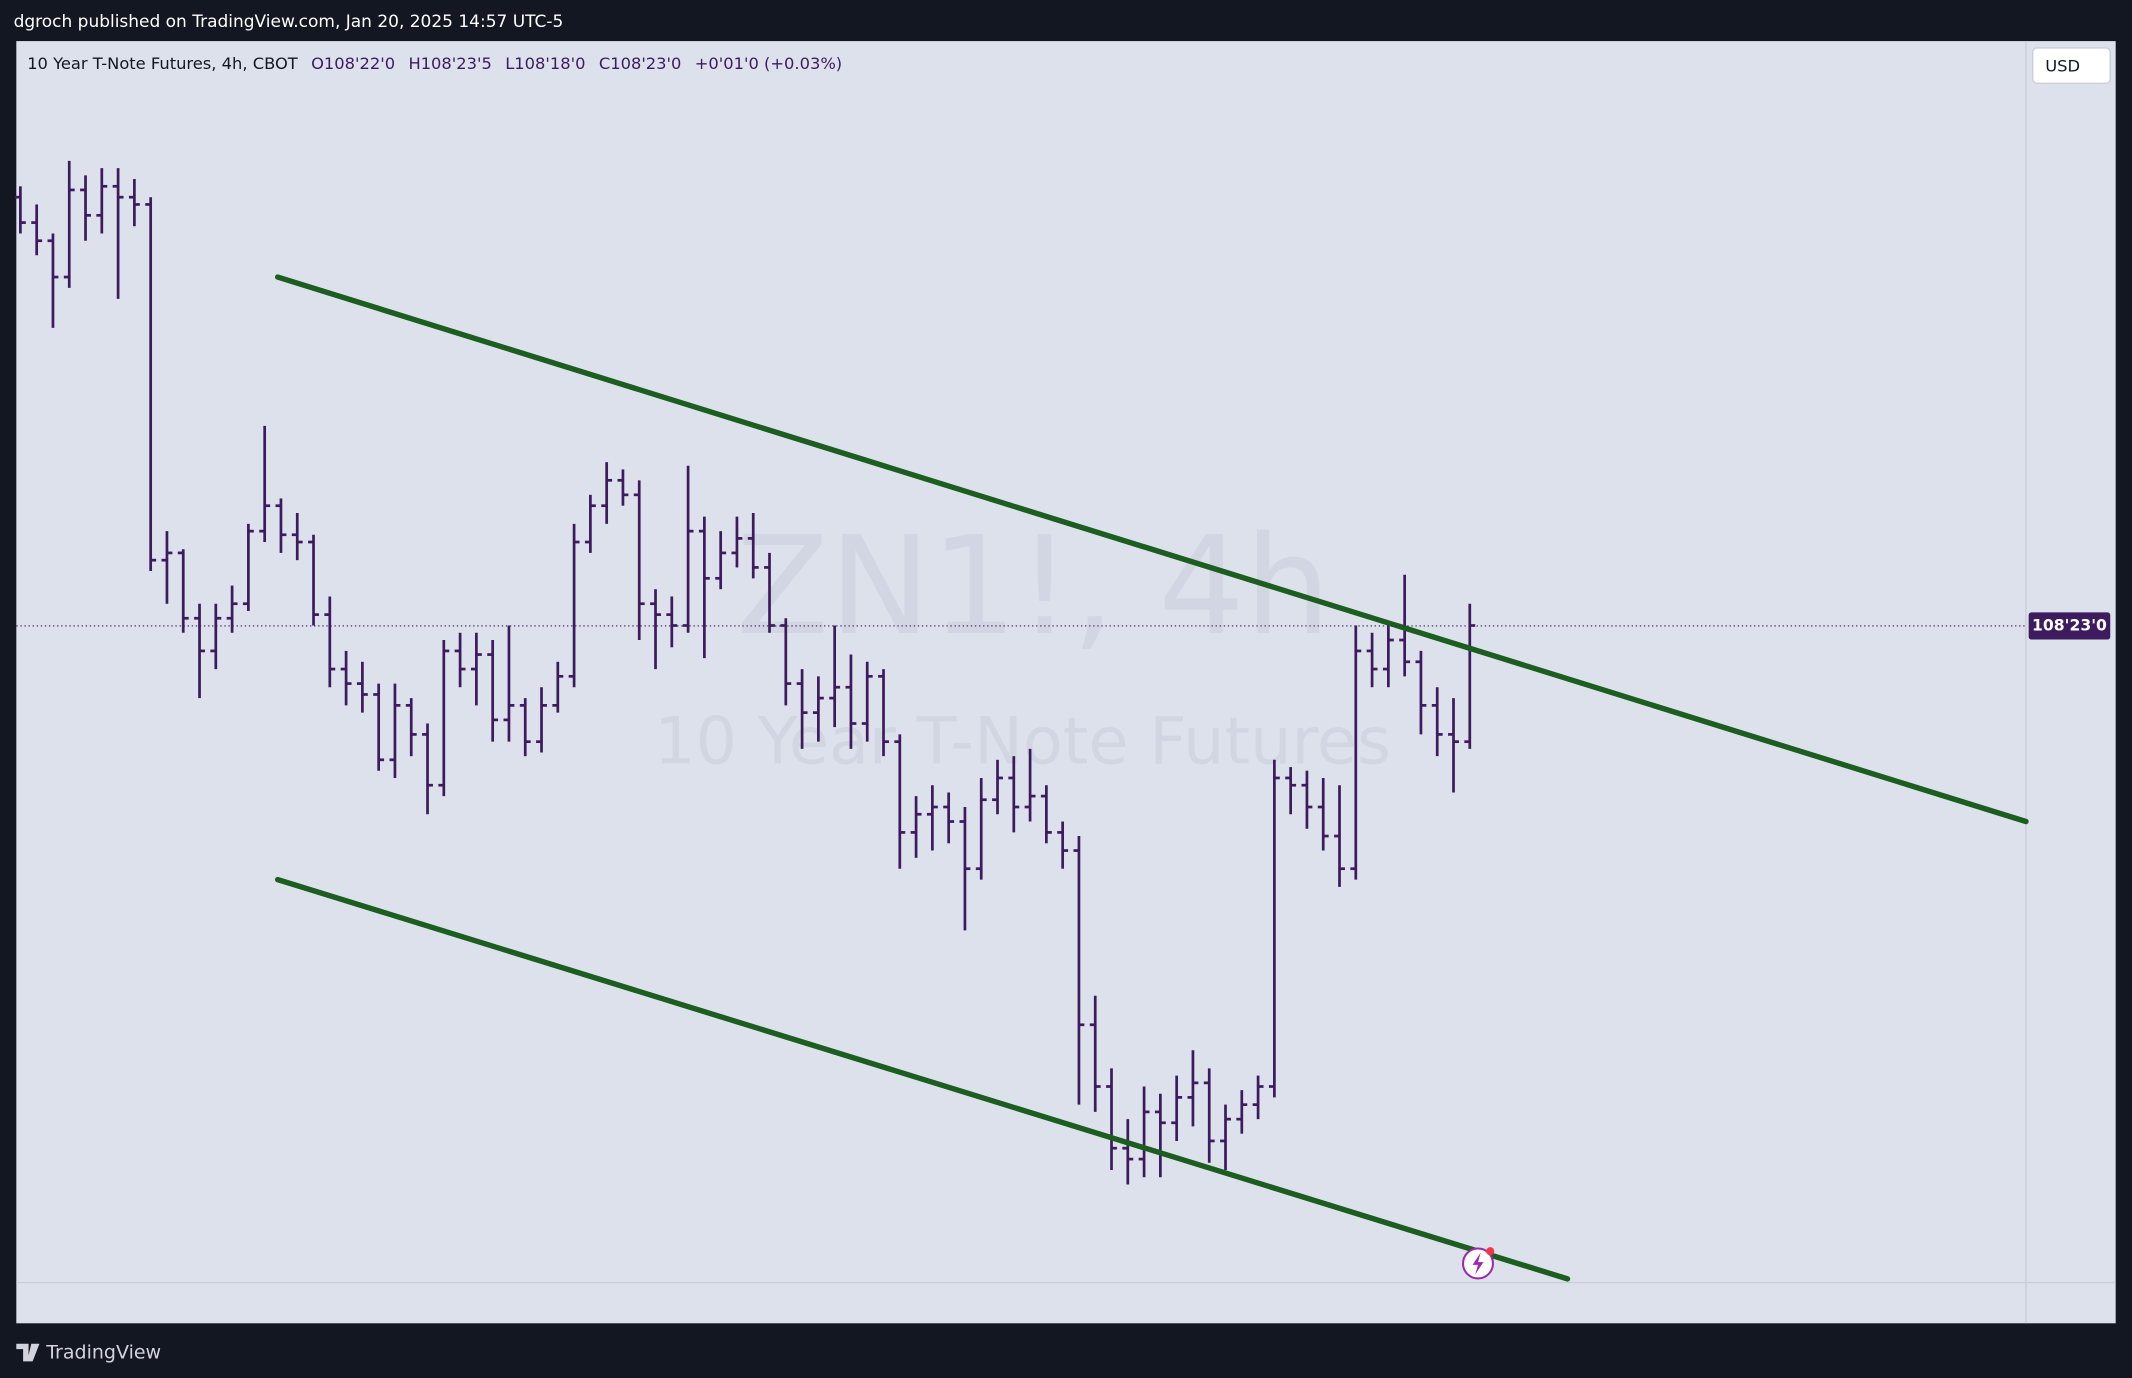 This screenshot has height=1378, width=2132. I want to click on last-price-box, so click(2069, 626).